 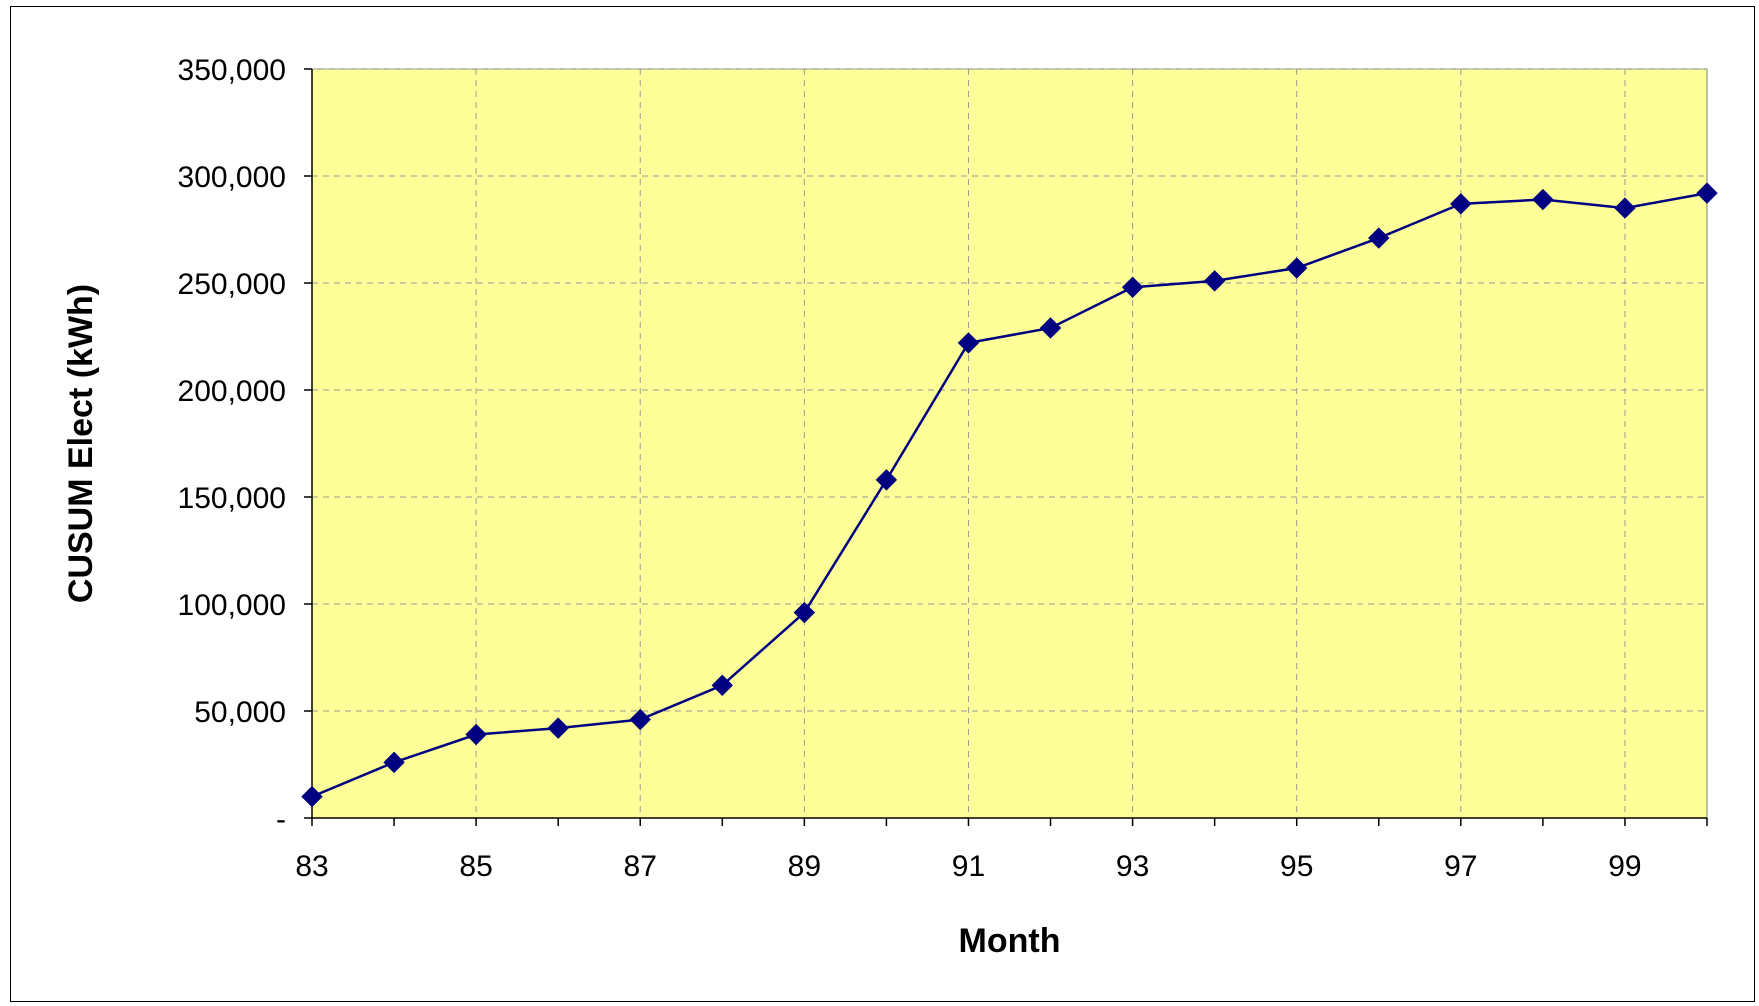 I want to click on x-axis-title: Month, so click(x=1010, y=941).